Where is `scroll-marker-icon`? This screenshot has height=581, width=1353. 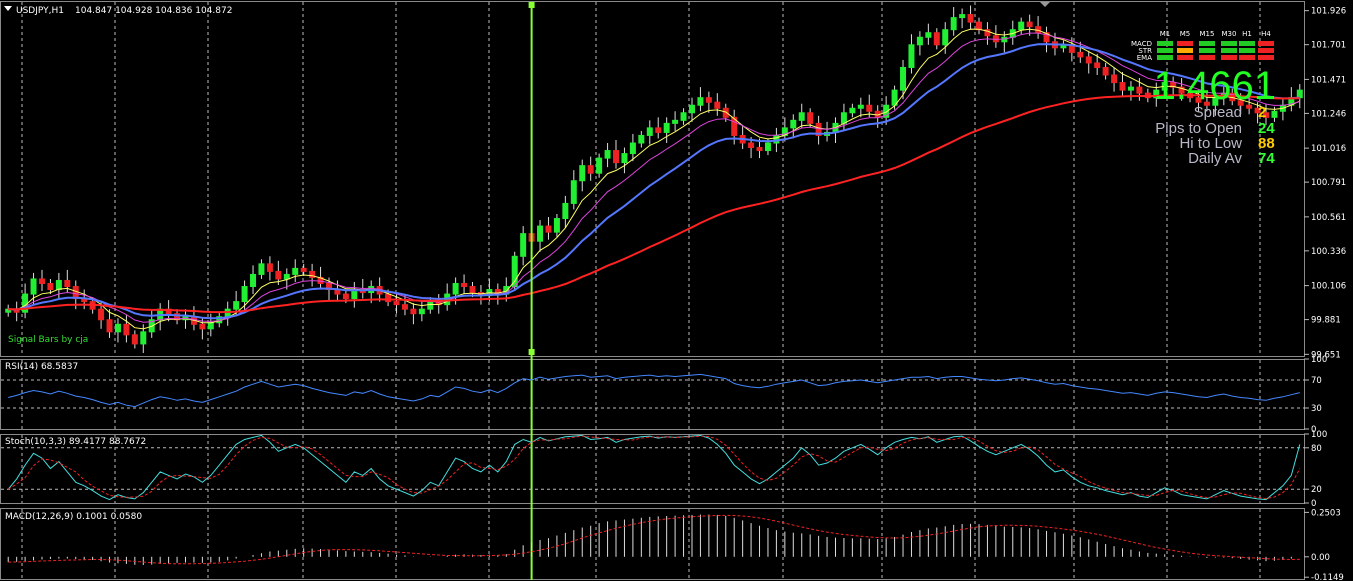 scroll-marker-icon is located at coordinates (1045, 4).